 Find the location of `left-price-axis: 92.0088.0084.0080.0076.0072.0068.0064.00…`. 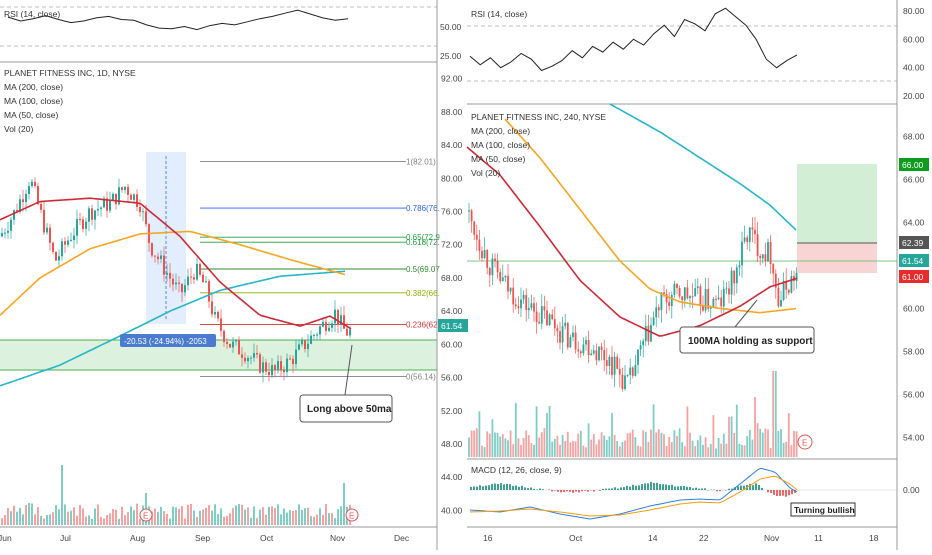

left-price-axis: 92.0088.0084.0080.0076.0072.0068.0064.00… is located at coordinates (452, 295).